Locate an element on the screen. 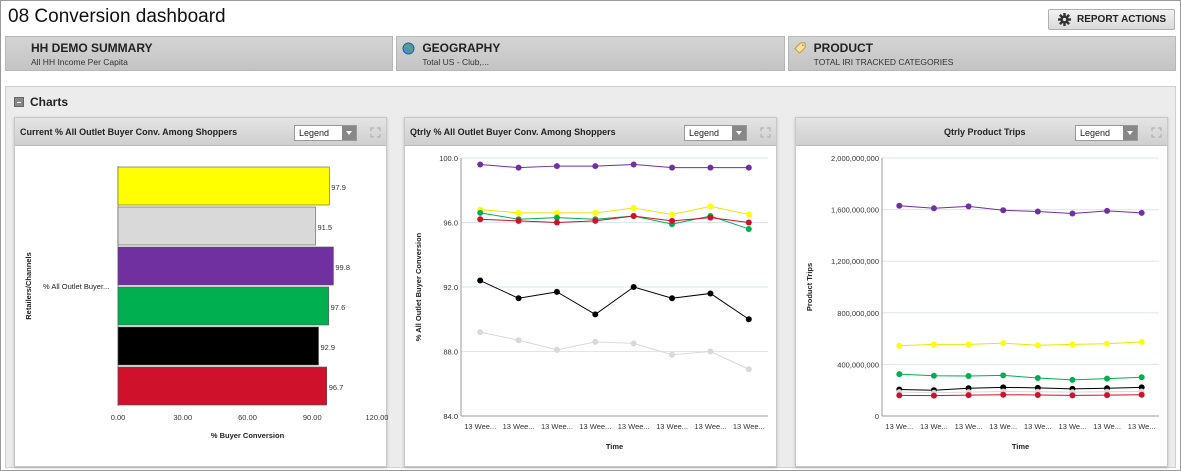 The image size is (1181, 471). charts-header: Charts is located at coordinates (41, 102).